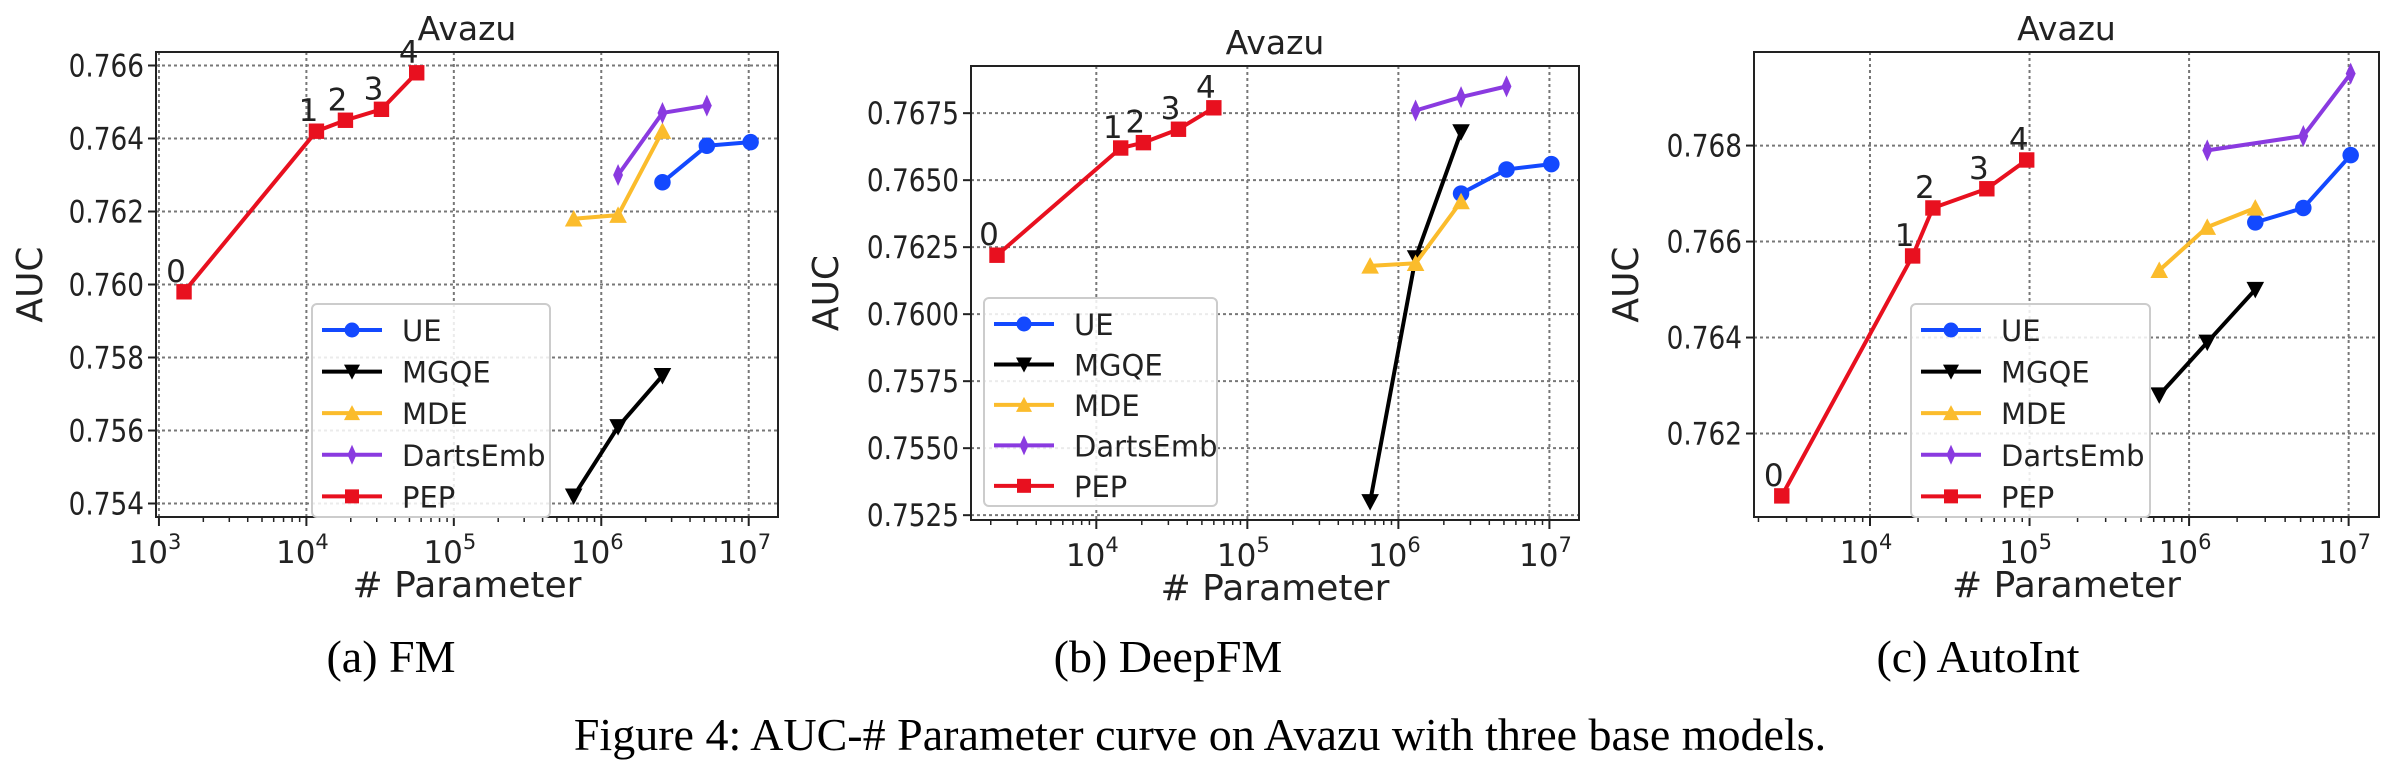 The height and width of the screenshot is (780, 2406). What do you see at coordinates (106, 284) in the screenshot?
I see `y-tick-label: 0.760` at bounding box center [106, 284].